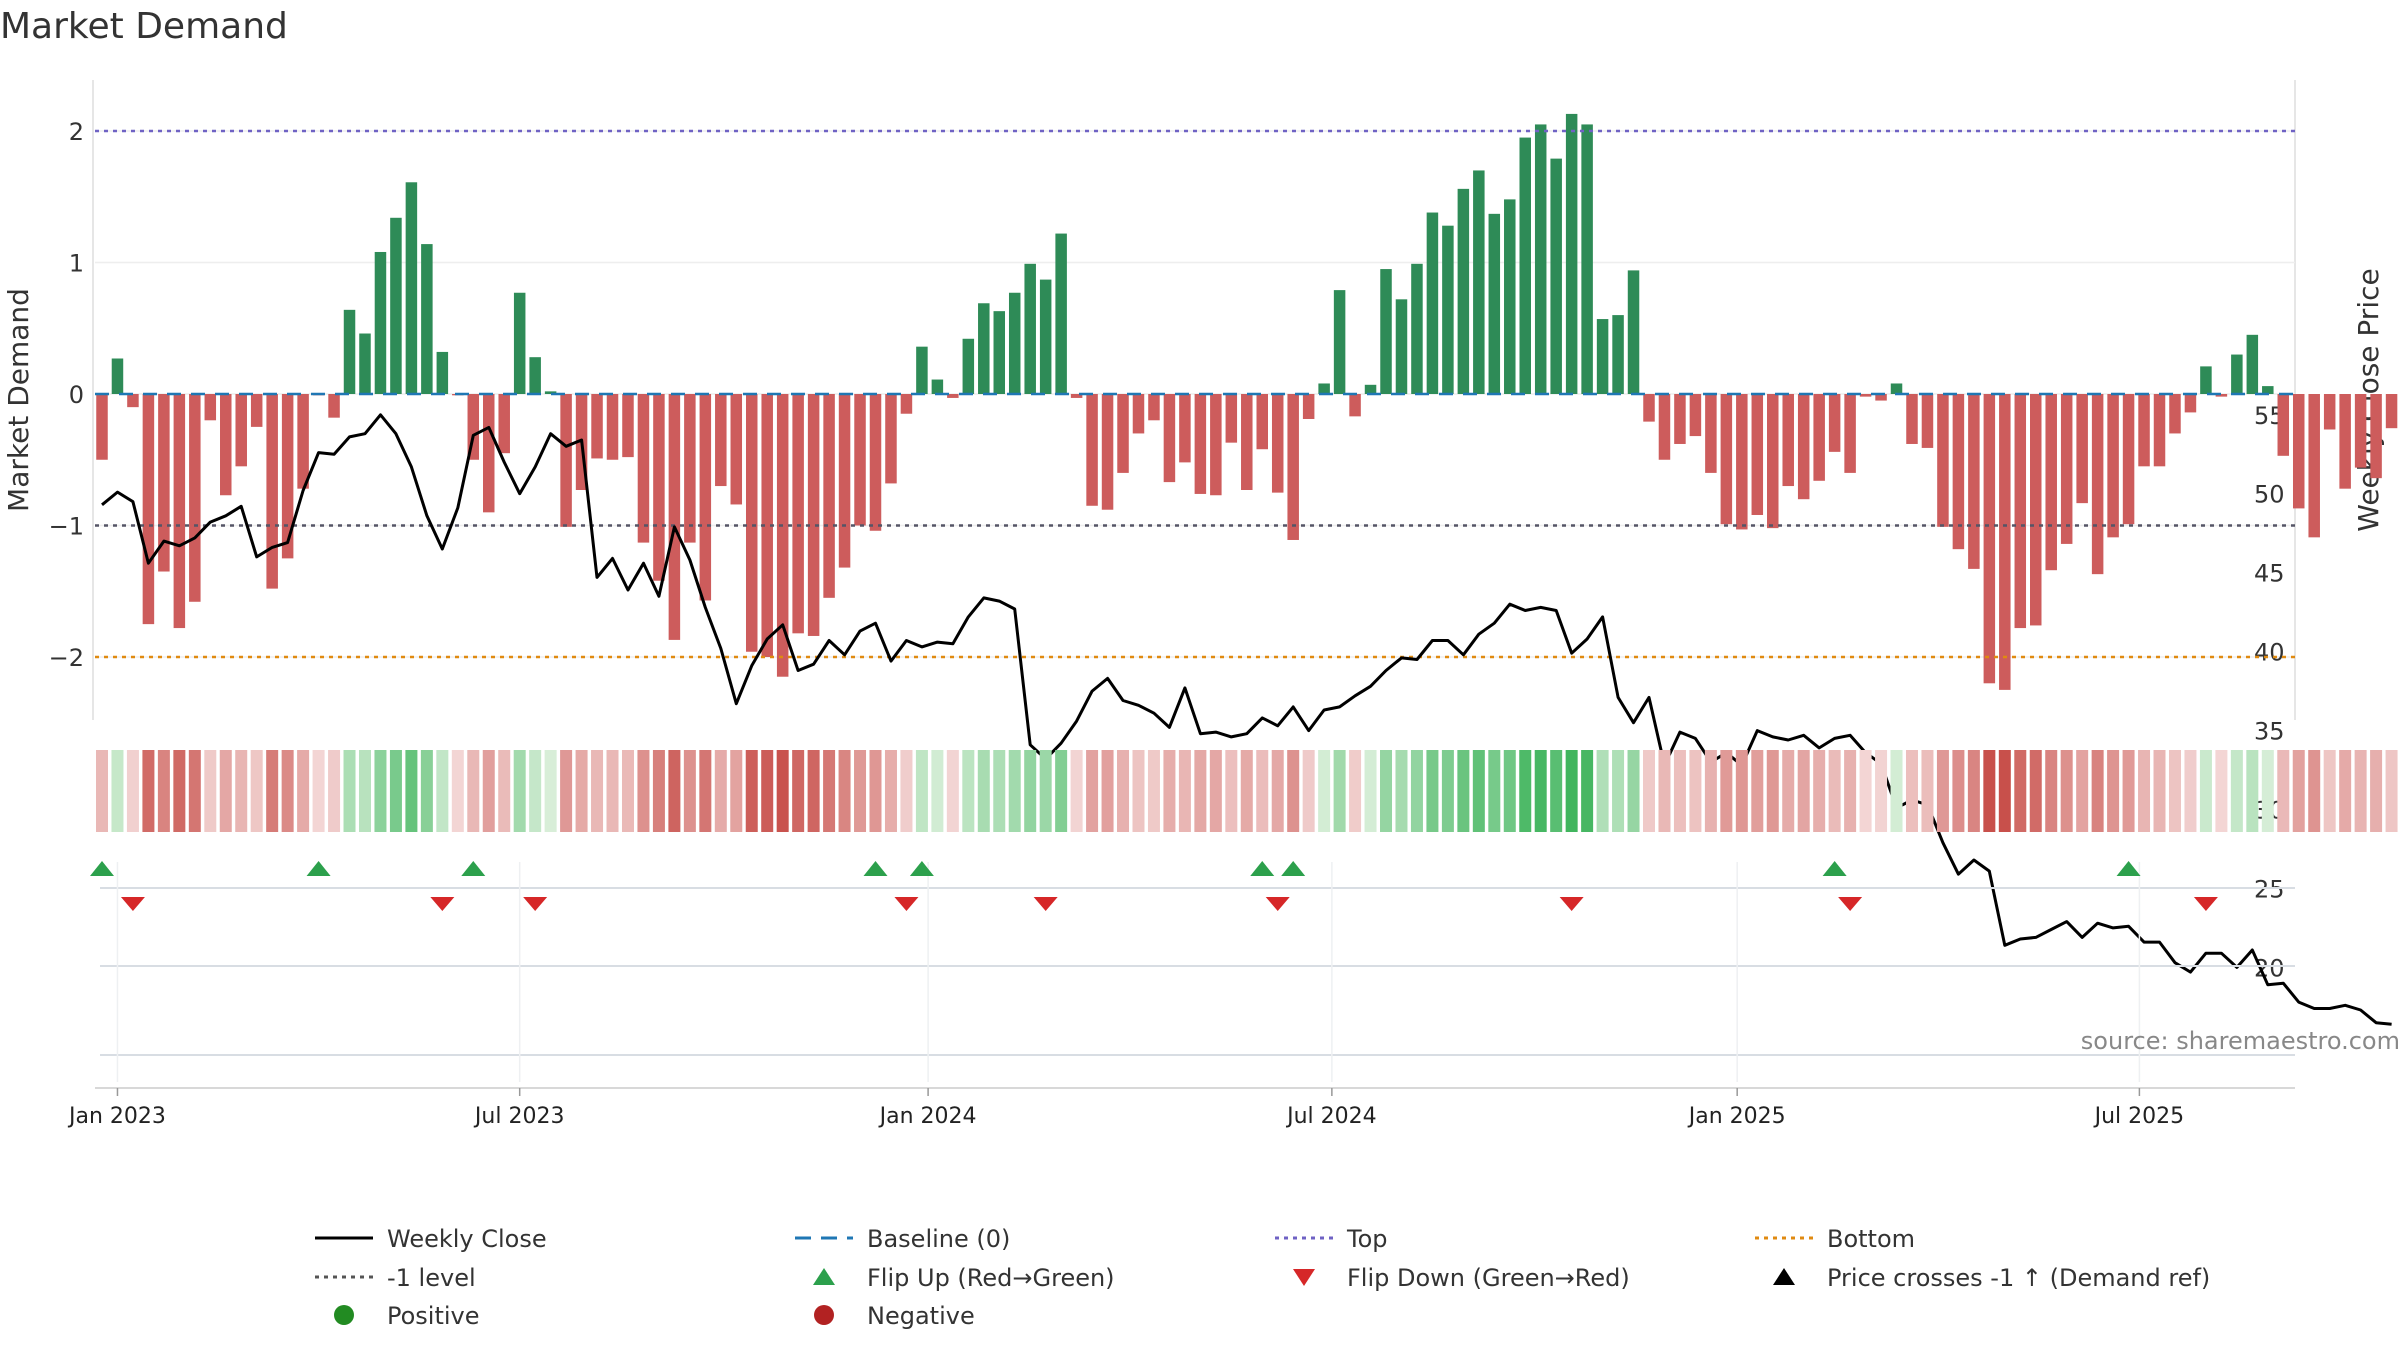 The image size is (2400, 1350). What do you see at coordinates (1736, 1116) in the screenshot?
I see `x-tick-label: Jan 2025` at bounding box center [1736, 1116].